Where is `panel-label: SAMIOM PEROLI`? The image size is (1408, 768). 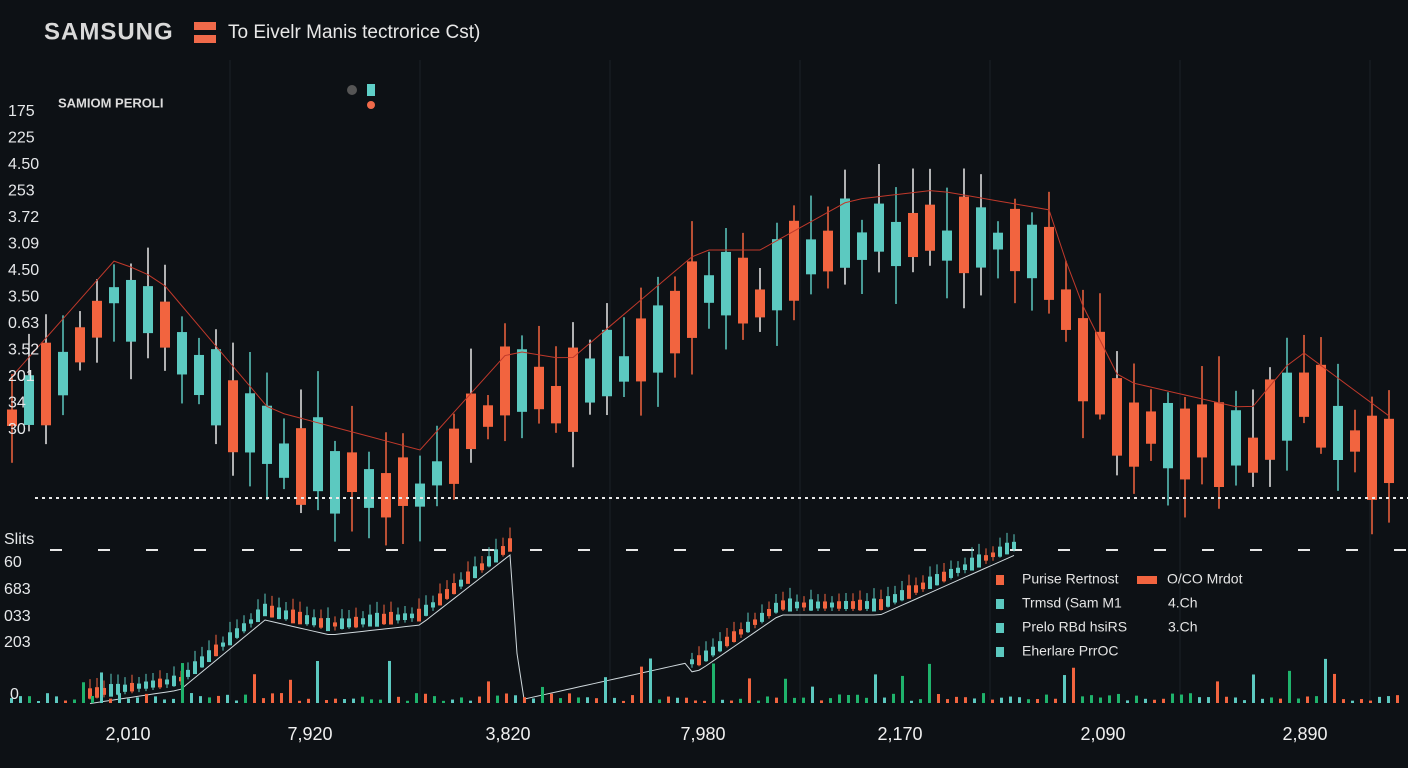
panel-label: SAMIOM PEROLI is located at coordinates (110, 102).